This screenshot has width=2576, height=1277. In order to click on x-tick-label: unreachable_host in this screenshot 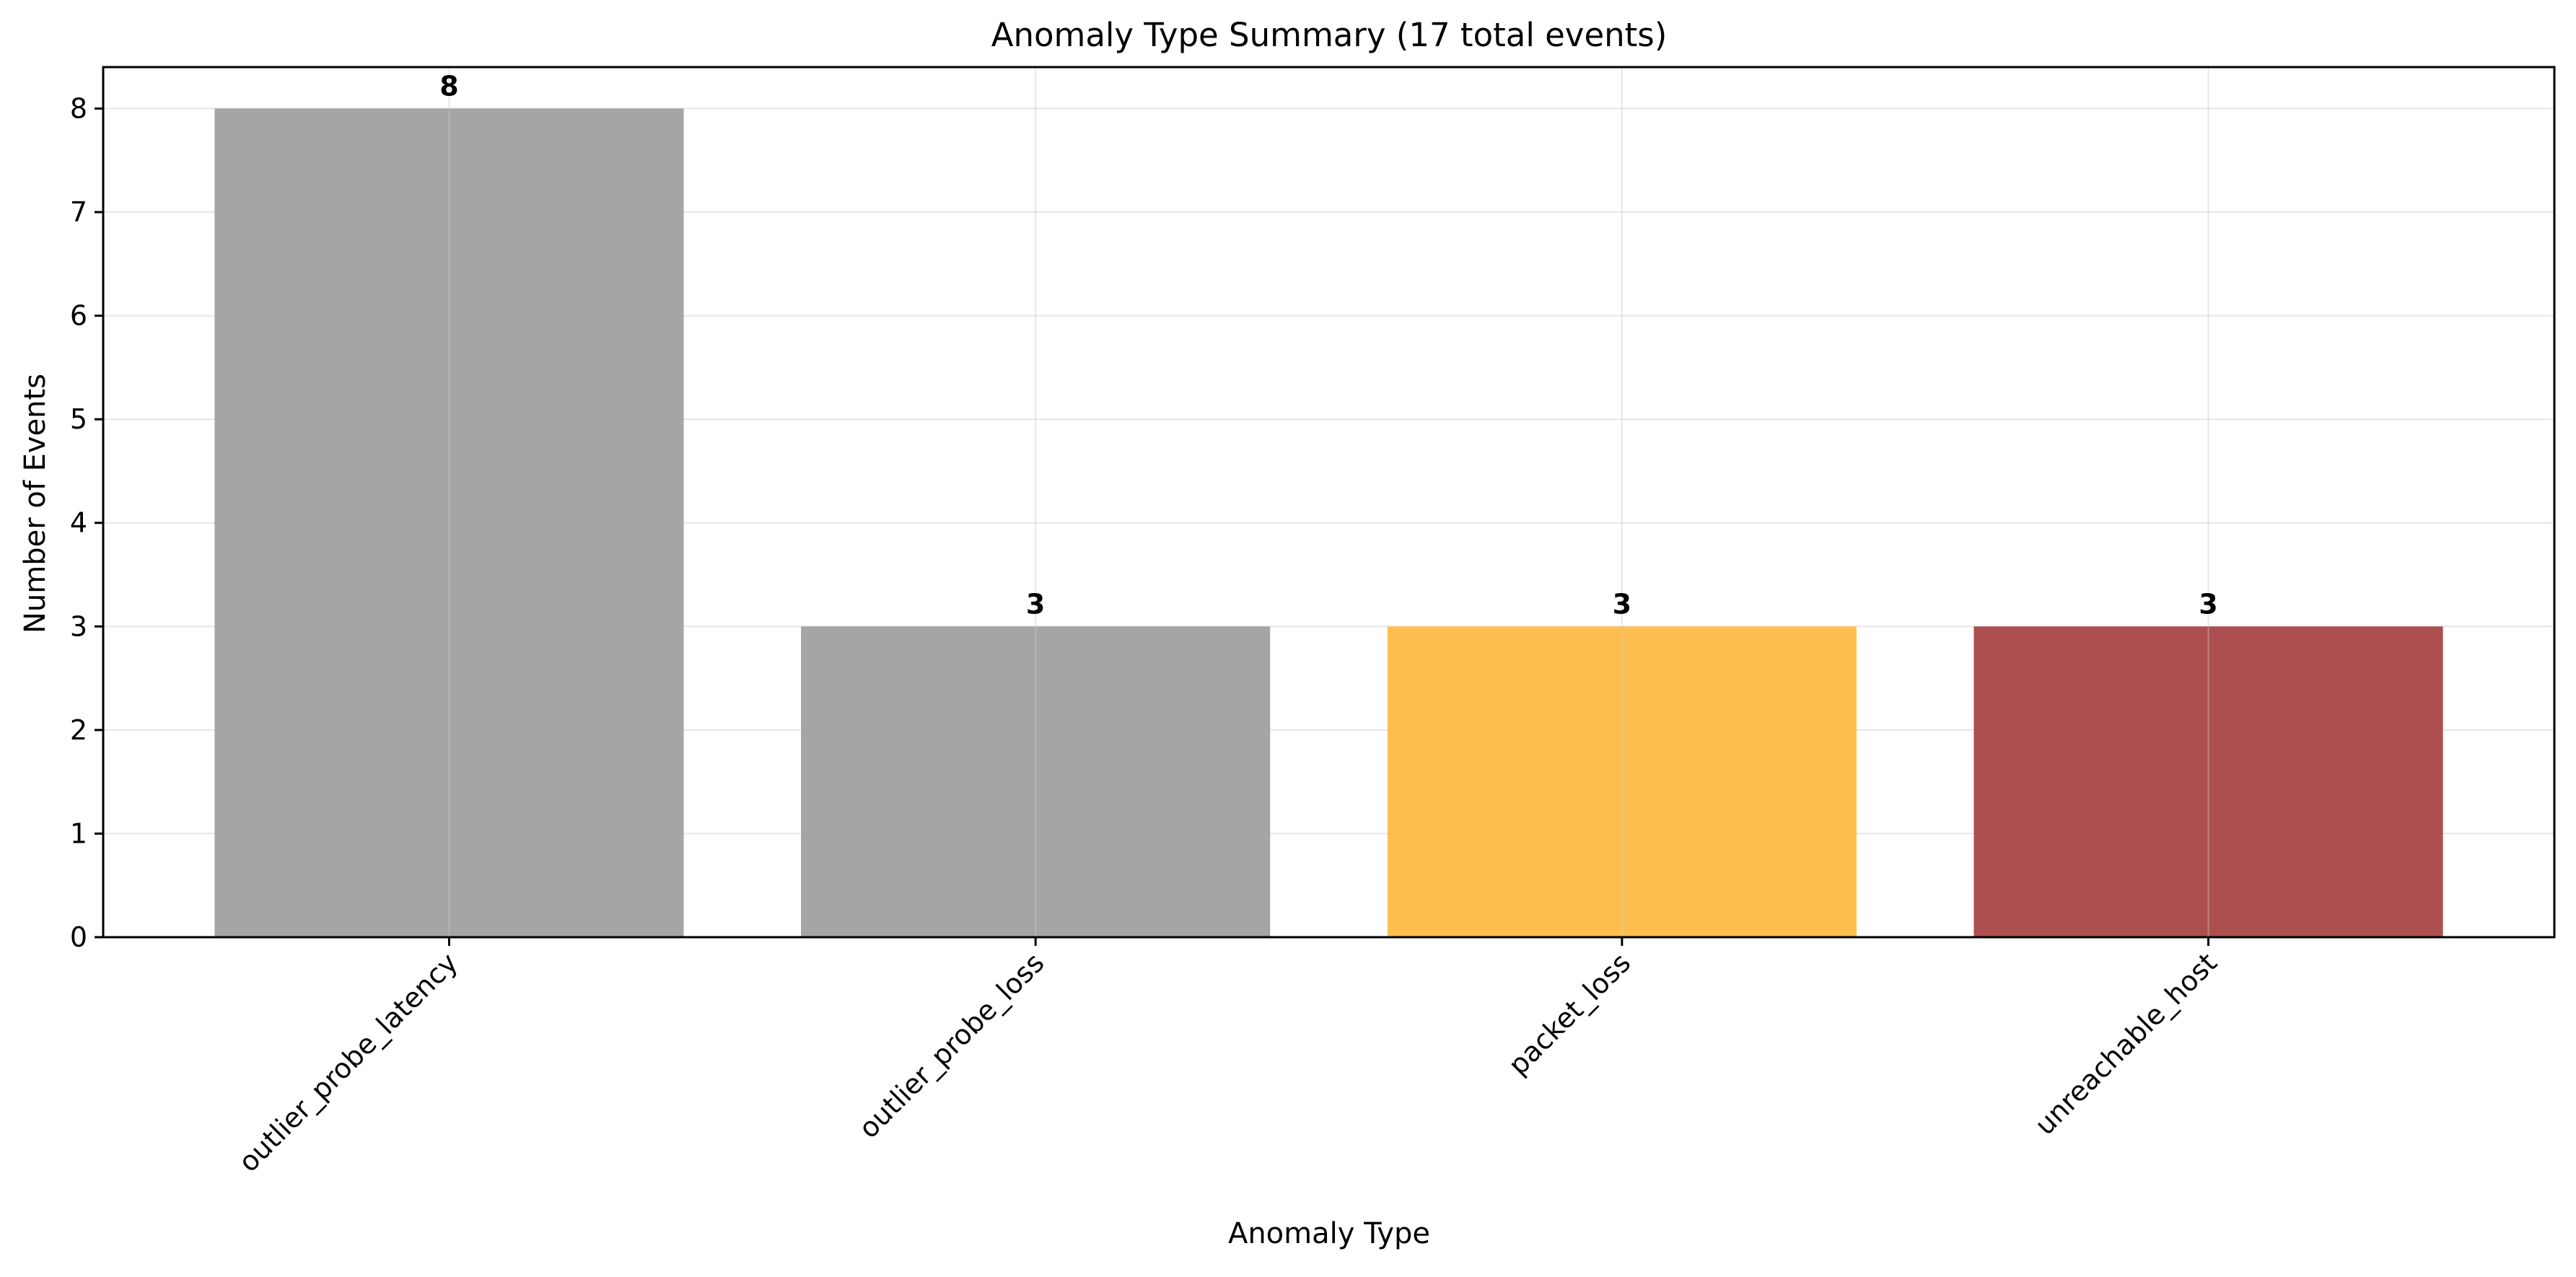, I will do `click(2125, 1044)`.